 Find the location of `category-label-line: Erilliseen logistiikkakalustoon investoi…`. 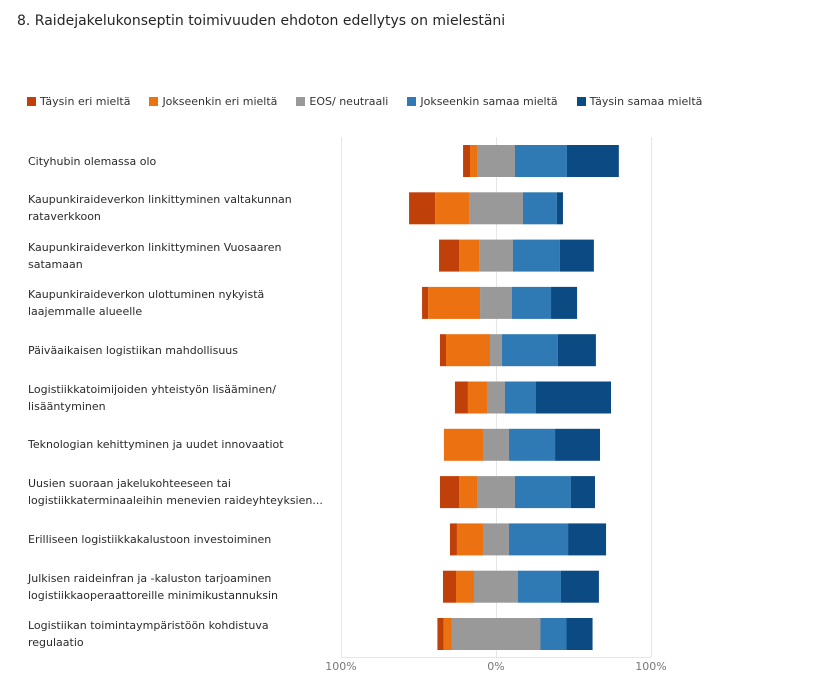

category-label-line: Erilliseen logistiikkakalustoon investoi… is located at coordinates (150, 539).